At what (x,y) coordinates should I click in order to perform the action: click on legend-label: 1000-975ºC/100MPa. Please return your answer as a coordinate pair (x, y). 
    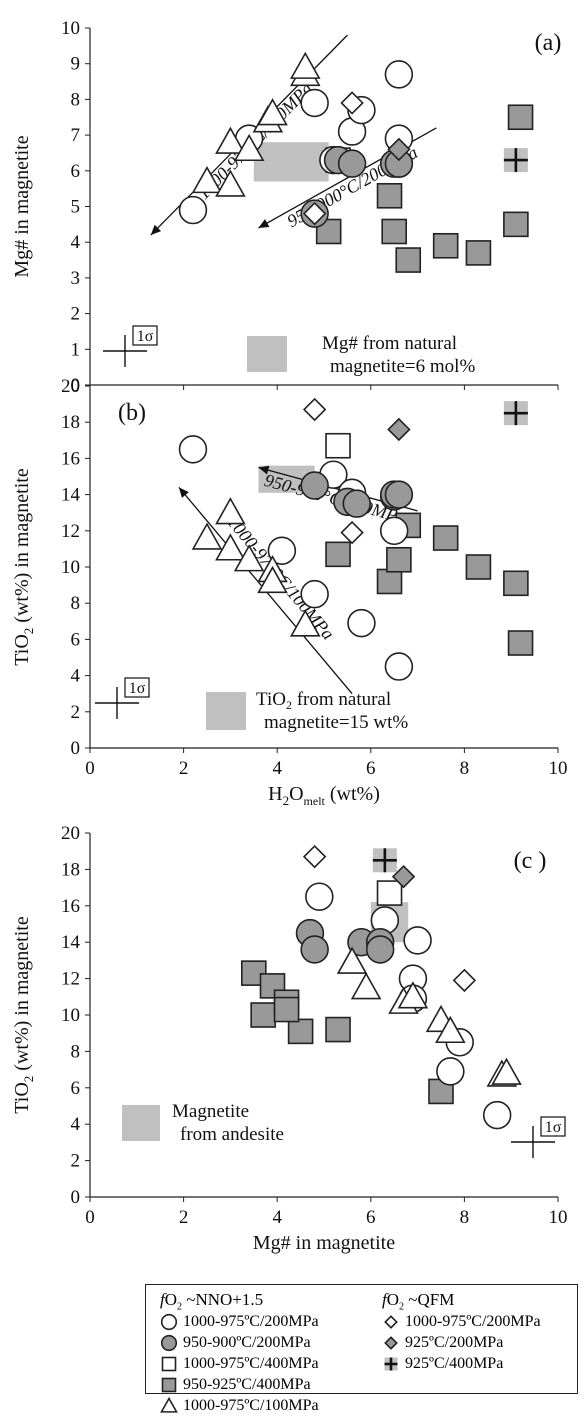
    Looking at the image, I should click on (251, 1405).